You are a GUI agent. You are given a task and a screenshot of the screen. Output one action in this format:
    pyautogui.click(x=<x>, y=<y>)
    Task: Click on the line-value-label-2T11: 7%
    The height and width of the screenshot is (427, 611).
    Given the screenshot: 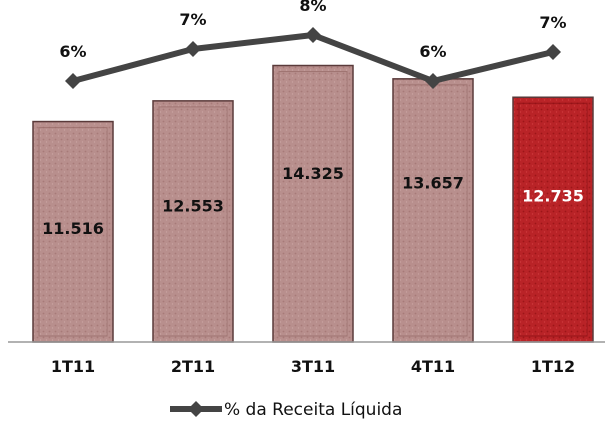 What is the action you would take?
    pyautogui.click(x=192, y=19)
    